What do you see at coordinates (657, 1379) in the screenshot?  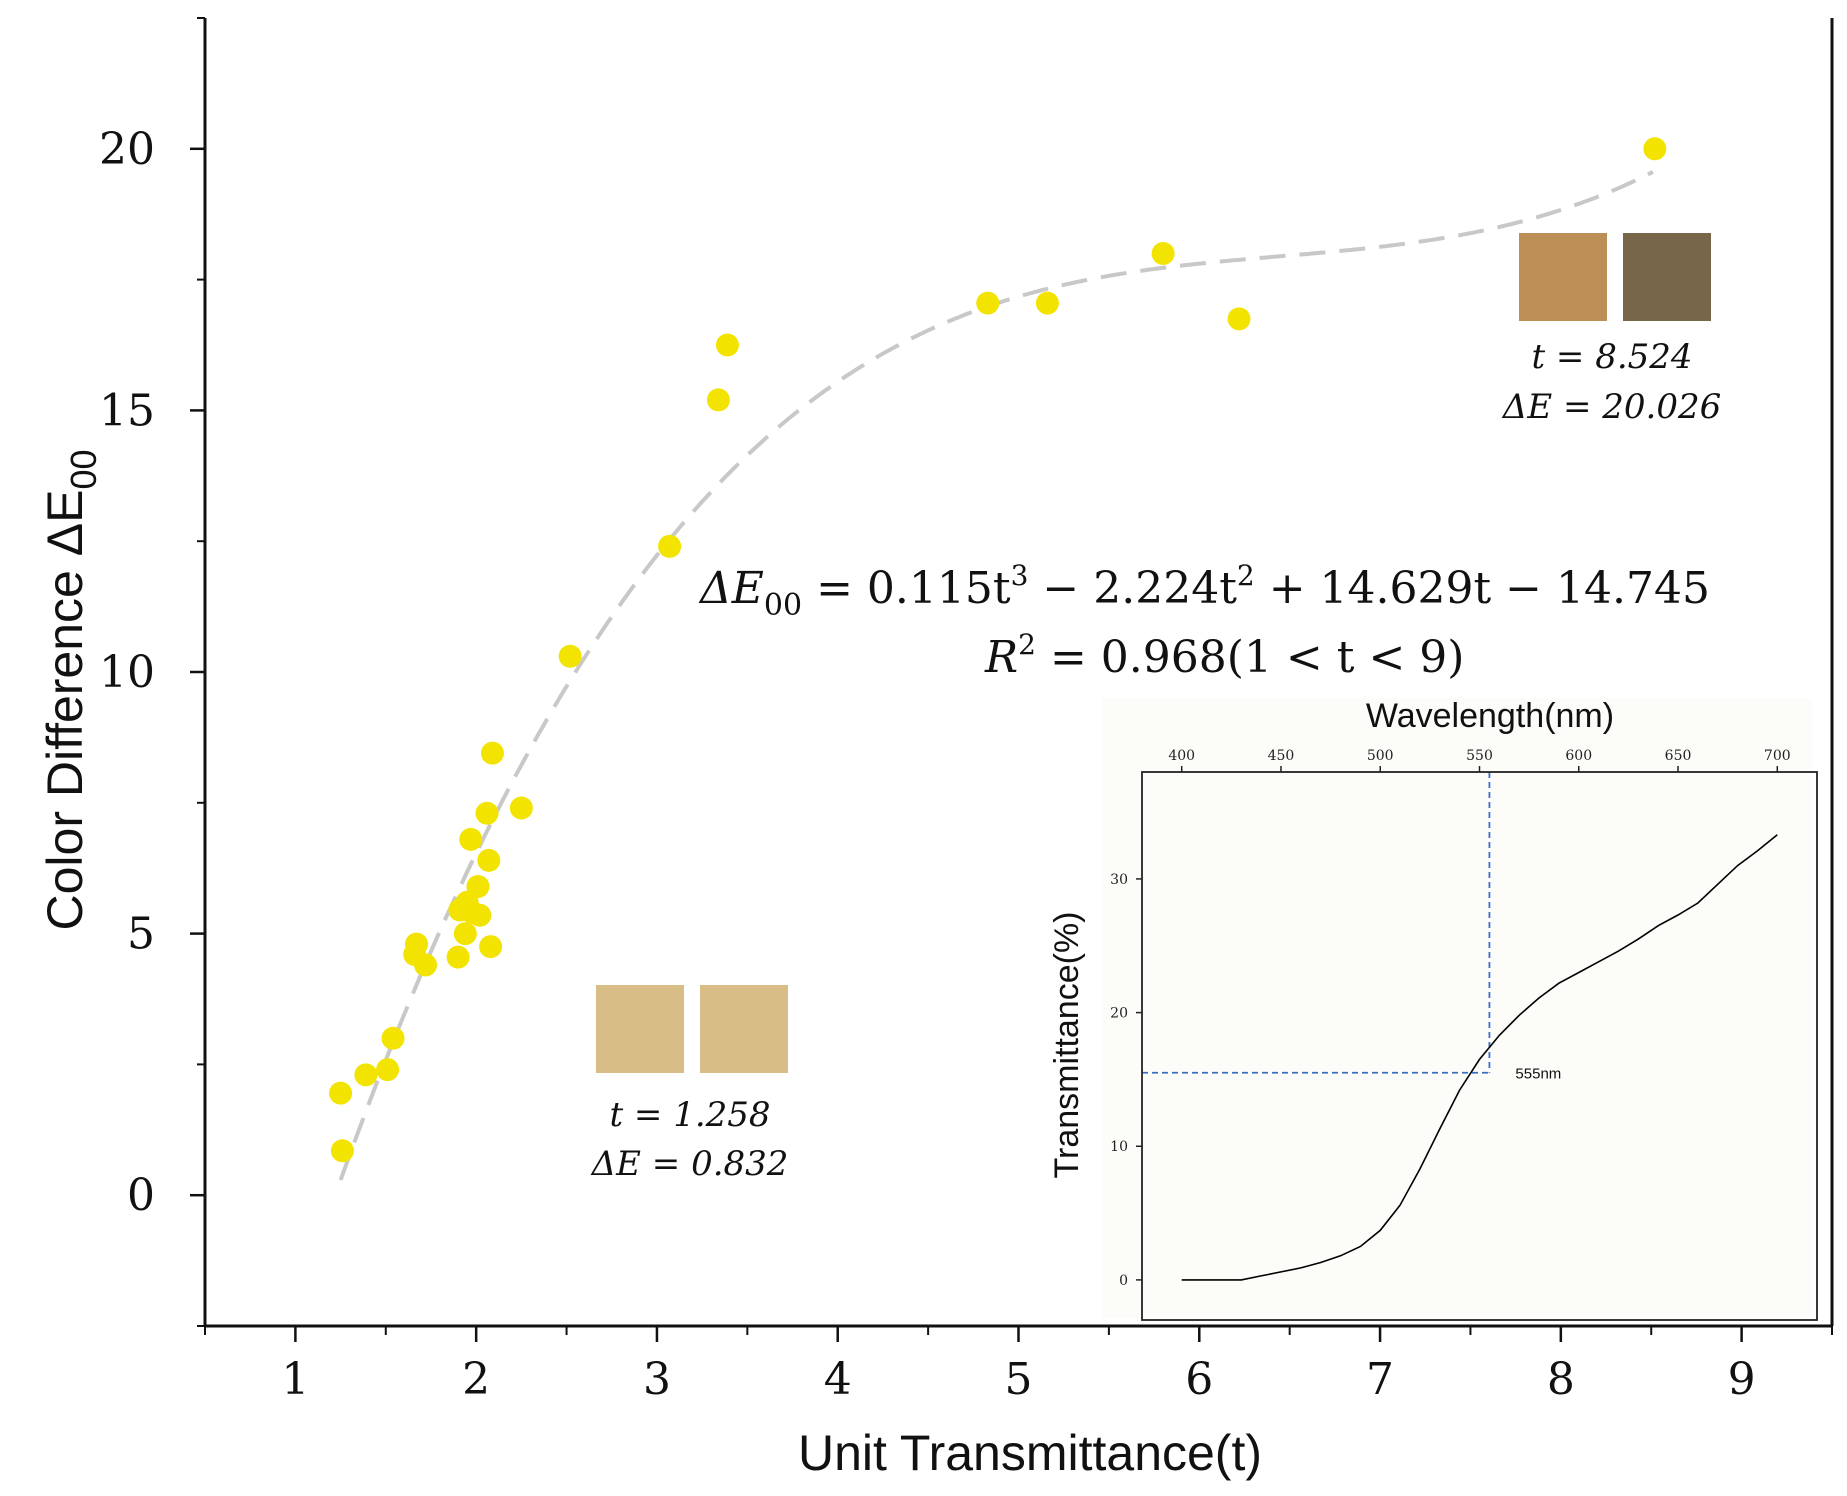 I see `main-x-tick-label: 3` at bounding box center [657, 1379].